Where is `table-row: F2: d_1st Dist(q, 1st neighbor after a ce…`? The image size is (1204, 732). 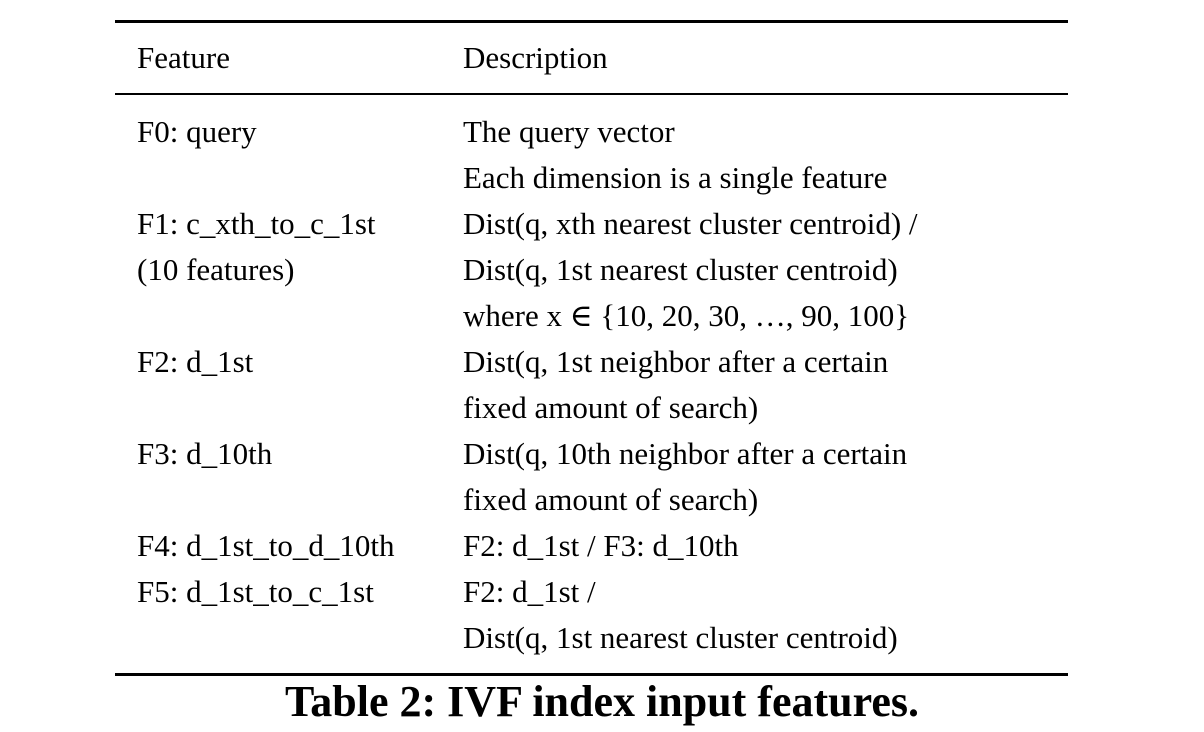 table-row: F2: d_1st Dist(q, 1st neighbor after a ce… is located at coordinates (591, 385).